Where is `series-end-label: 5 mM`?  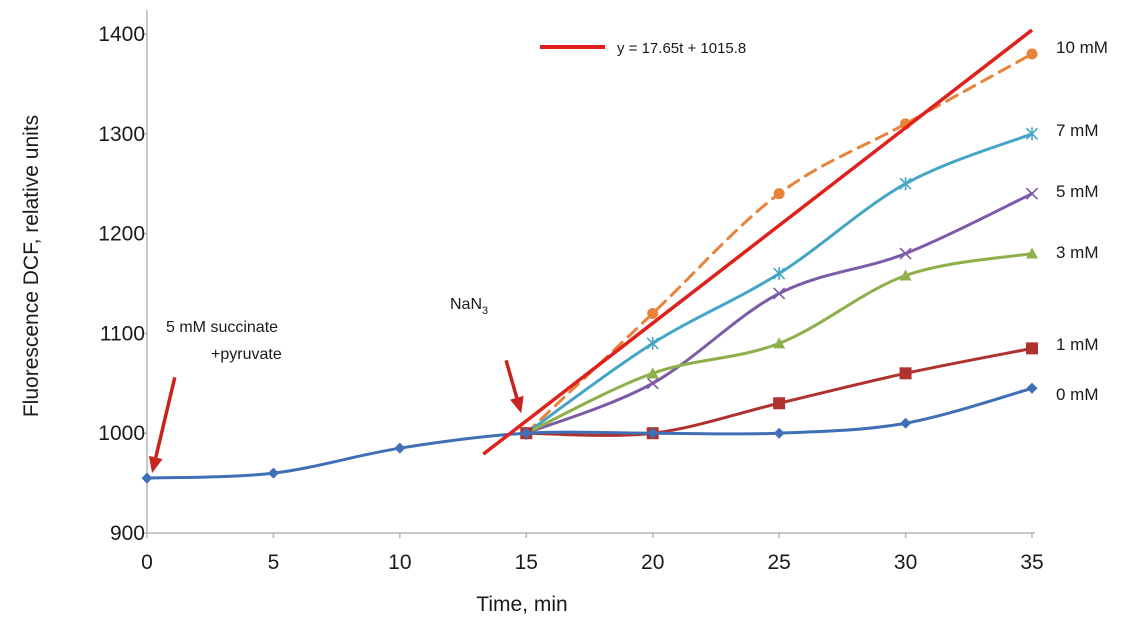
series-end-label: 5 mM is located at coordinates (1077, 191).